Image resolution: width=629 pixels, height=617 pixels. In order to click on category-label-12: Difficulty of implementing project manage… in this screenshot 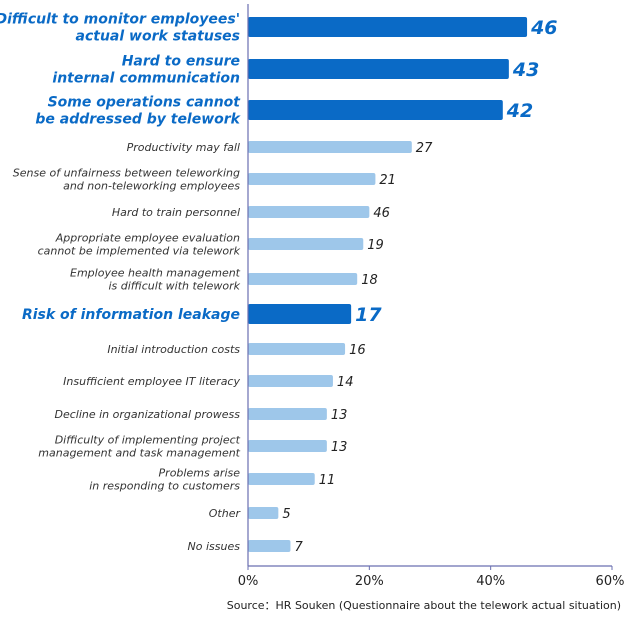, I will do `click(139, 446)`.